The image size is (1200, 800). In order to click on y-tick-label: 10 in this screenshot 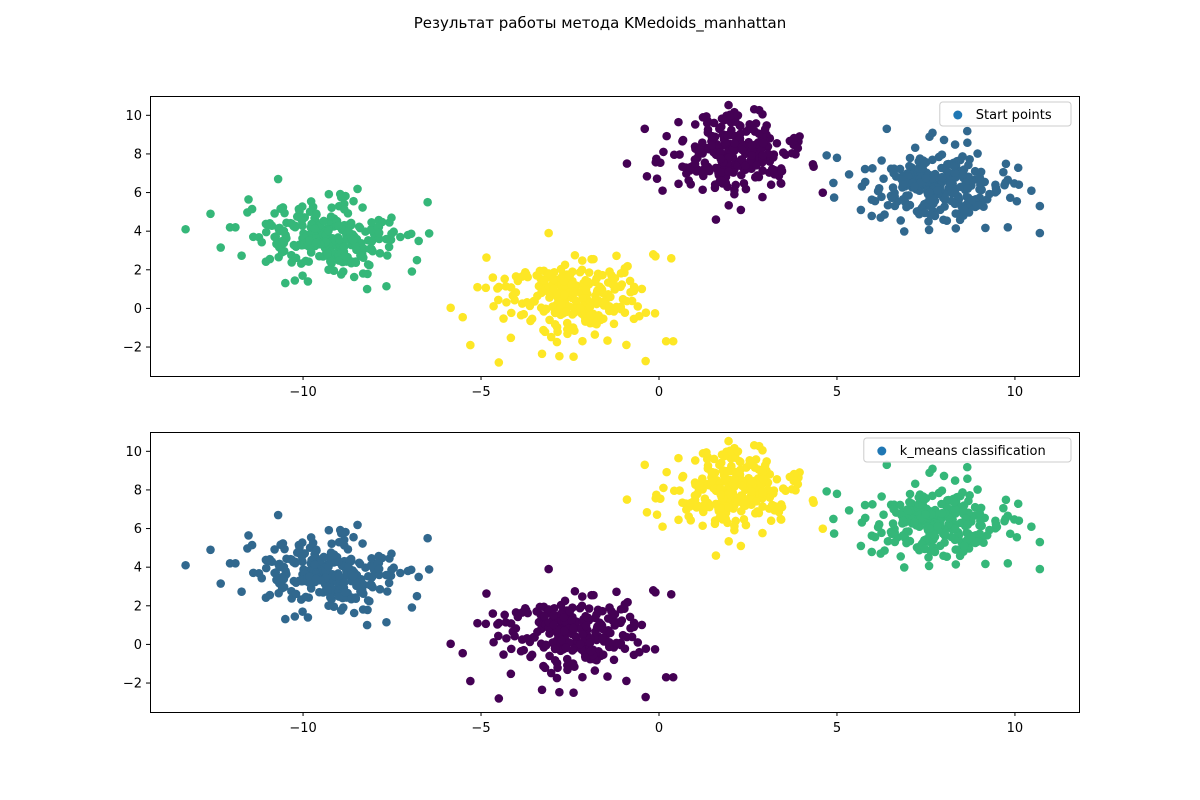, I will do `click(133, 116)`.